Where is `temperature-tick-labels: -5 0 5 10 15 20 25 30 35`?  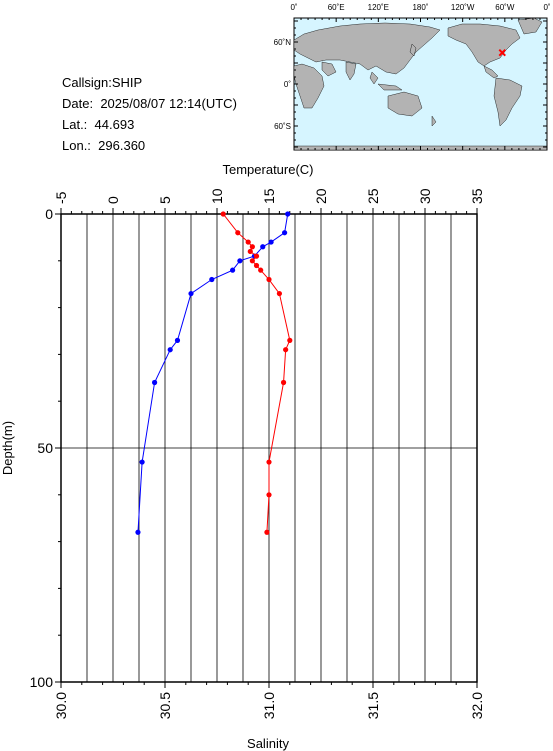 temperature-tick-labels: -5 0 5 10 15 20 25 30 35 is located at coordinates (269, 196).